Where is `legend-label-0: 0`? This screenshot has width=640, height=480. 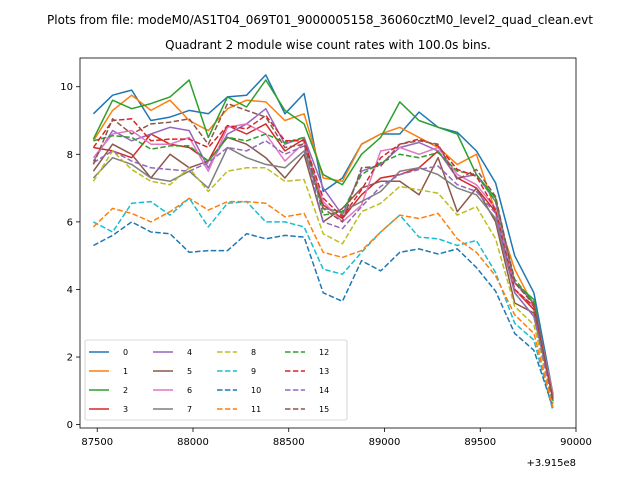 legend-label-0: 0 is located at coordinates (125, 352).